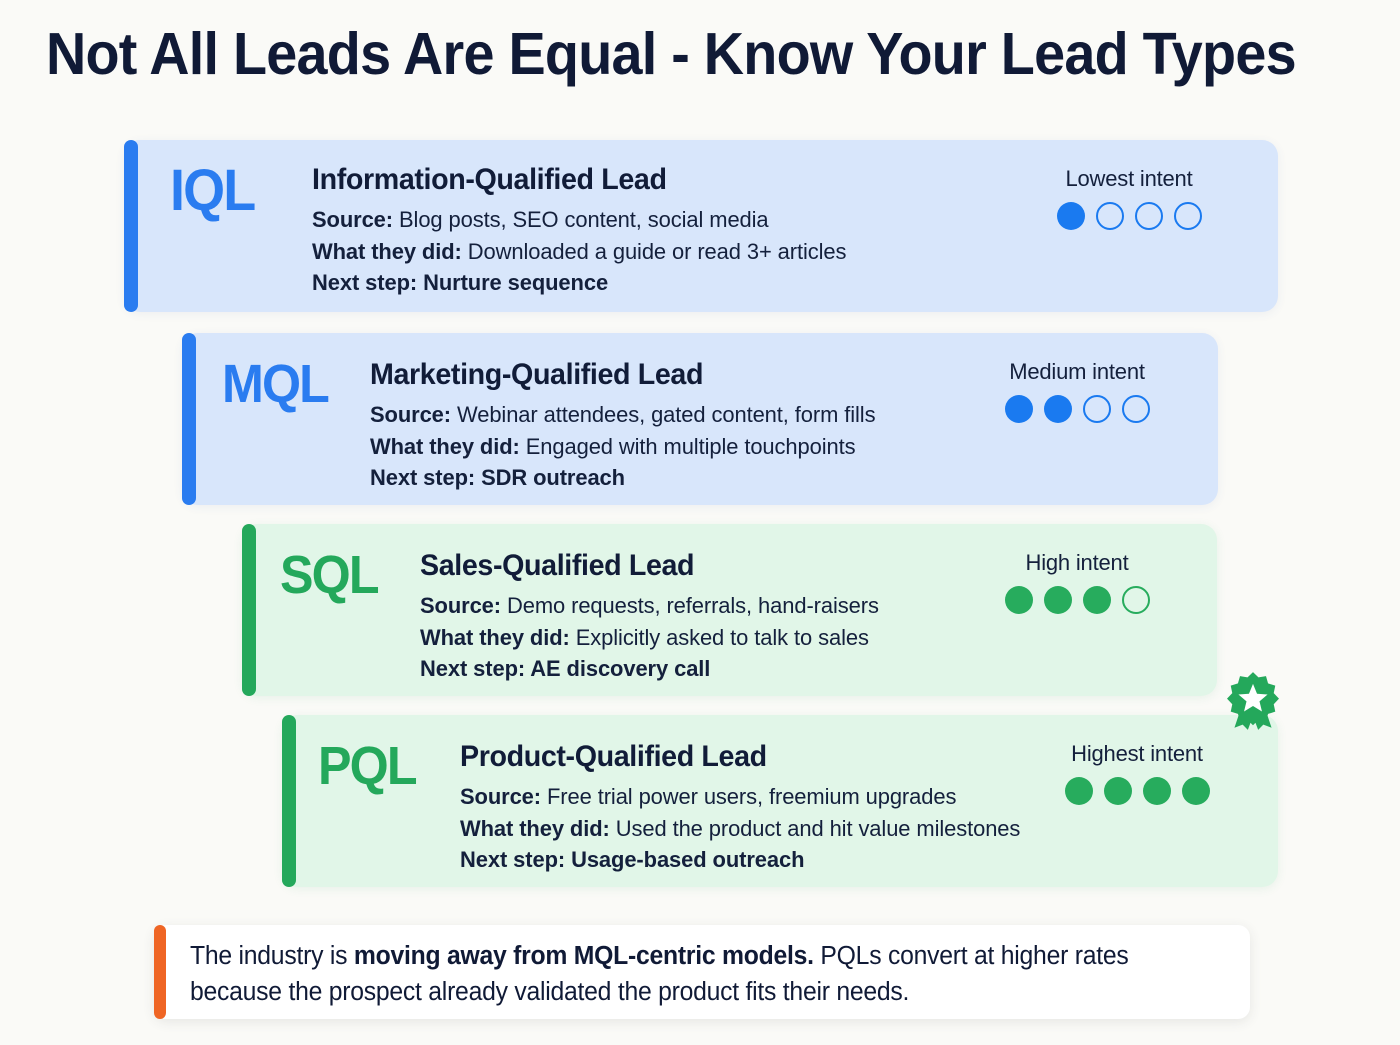  Describe the element at coordinates (1137, 753) in the screenshot. I see `intent-label: Highest intent` at that location.